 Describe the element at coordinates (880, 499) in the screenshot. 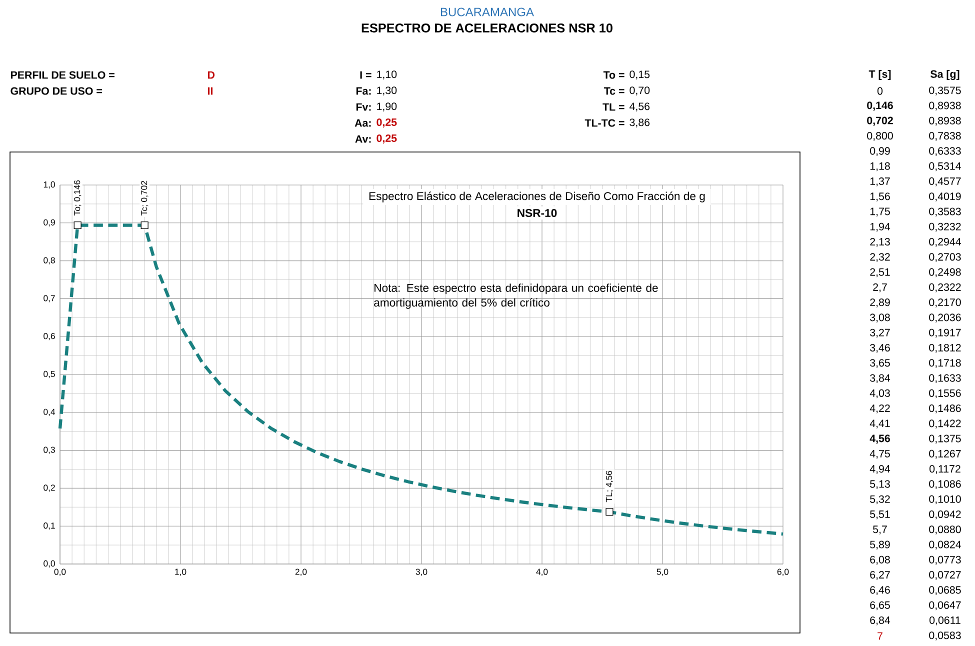

I see `text: 5,32` at that location.